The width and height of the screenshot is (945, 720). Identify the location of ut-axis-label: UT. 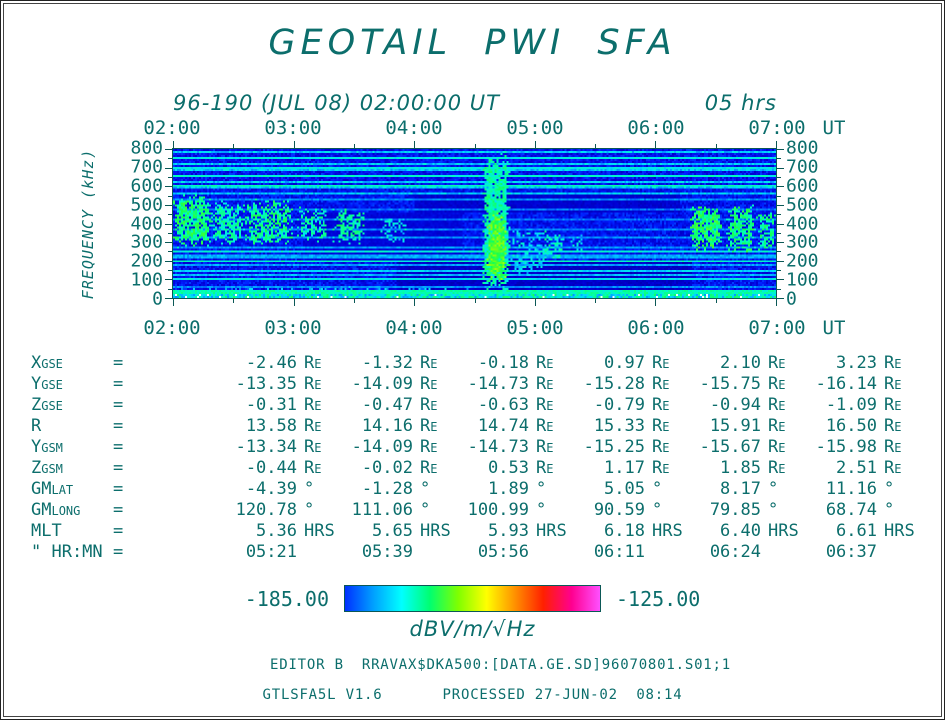
(834, 328).